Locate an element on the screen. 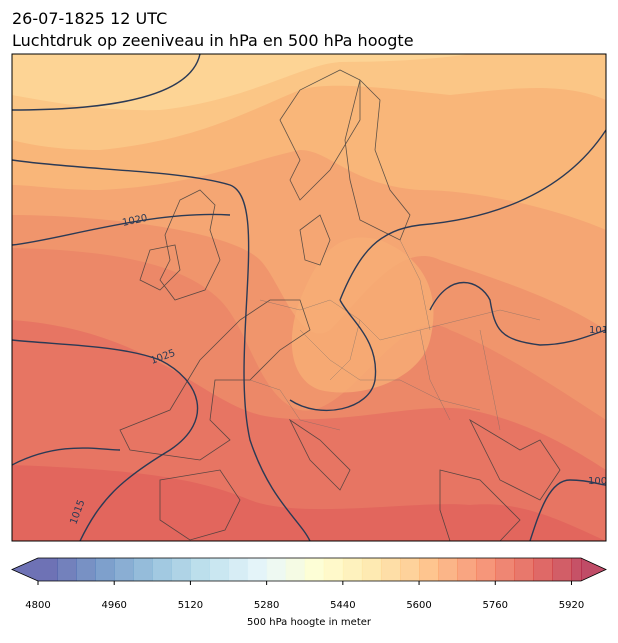  contour-label: 101 is located at coordinates (598, 330).